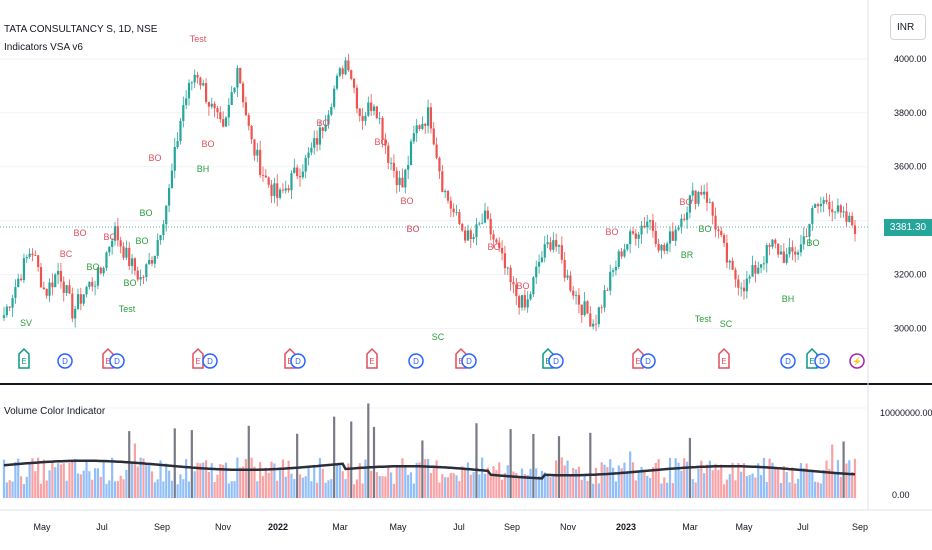 The image size is (932, 550). I want to click on event-letter: D, so click(648, 361).